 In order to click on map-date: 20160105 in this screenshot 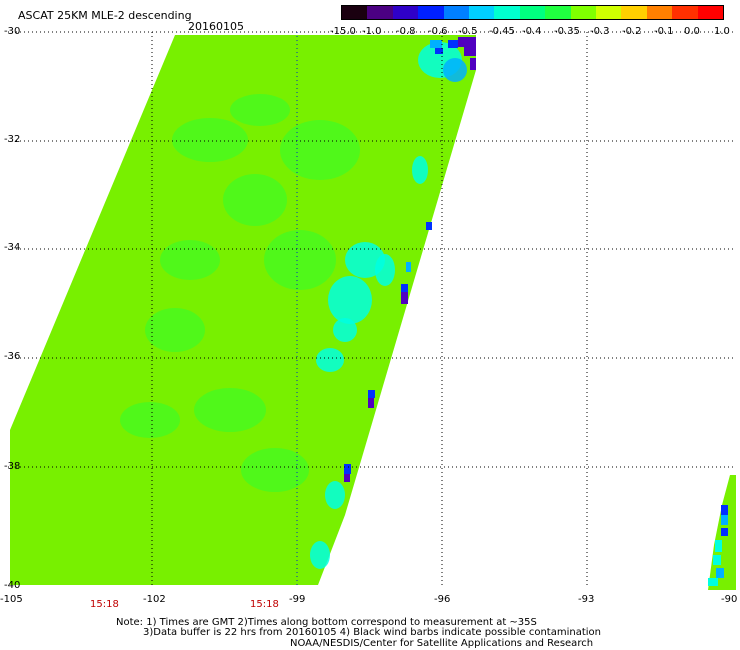, I will do `click(216, 26)`.